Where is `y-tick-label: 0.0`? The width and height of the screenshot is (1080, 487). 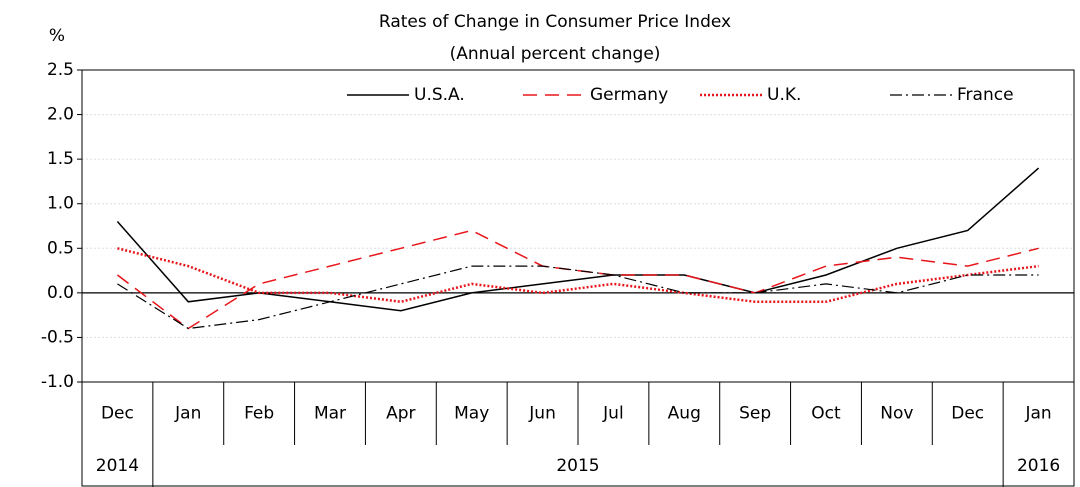
y-tick-label: 0.0 is located at coordinates (60, 293).